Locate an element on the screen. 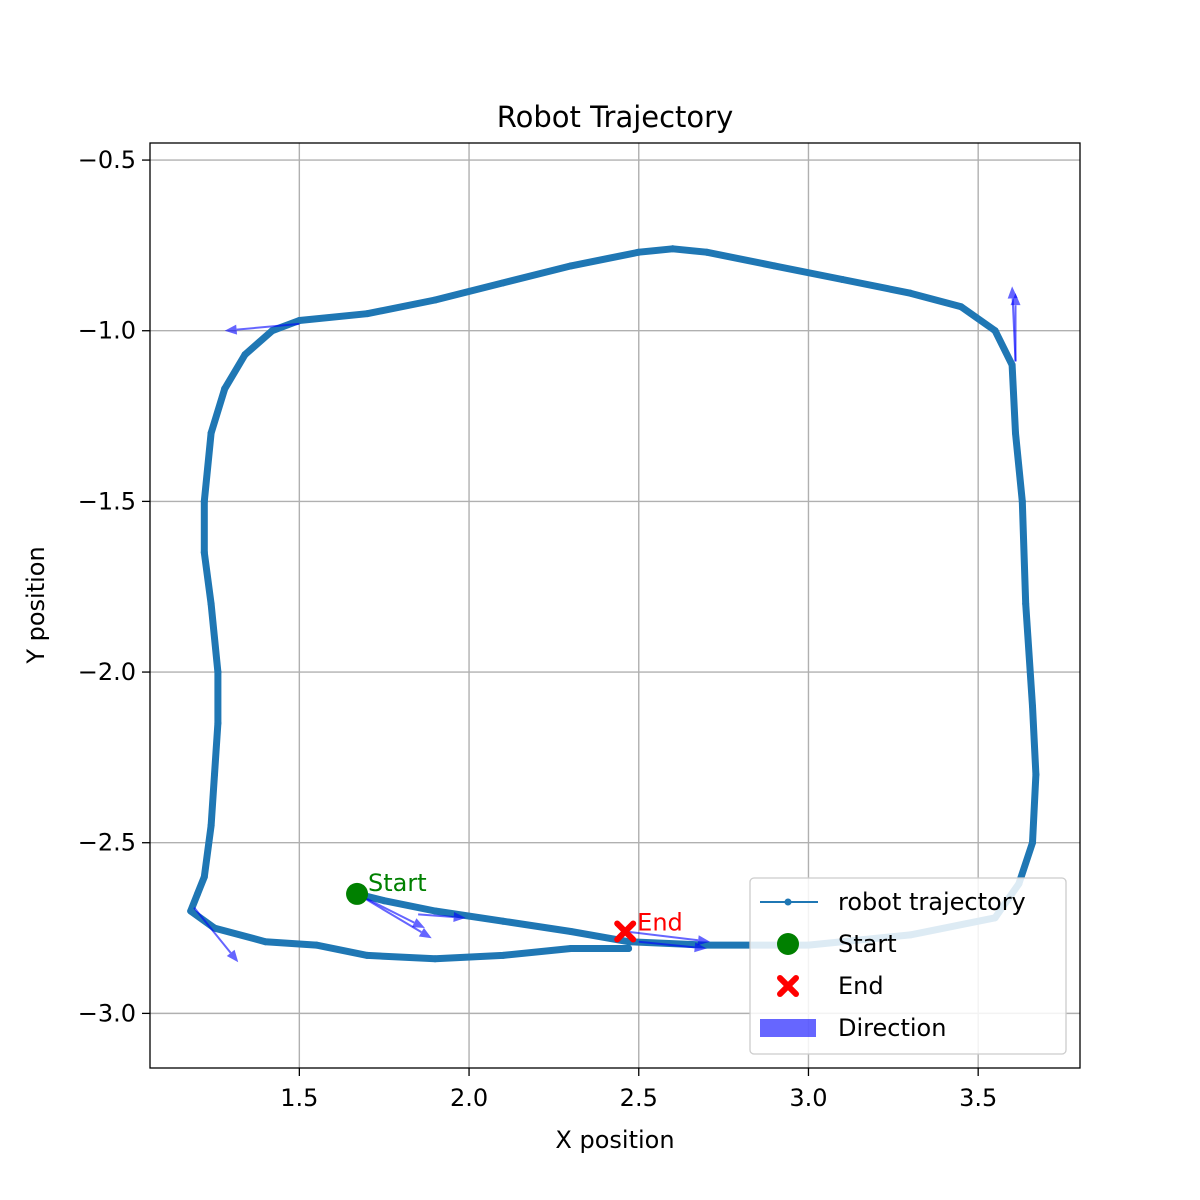 The height and width of the screenshot is (1200, 1200). x-tick-label: 3.0 is located at coordinates (808, 1098).